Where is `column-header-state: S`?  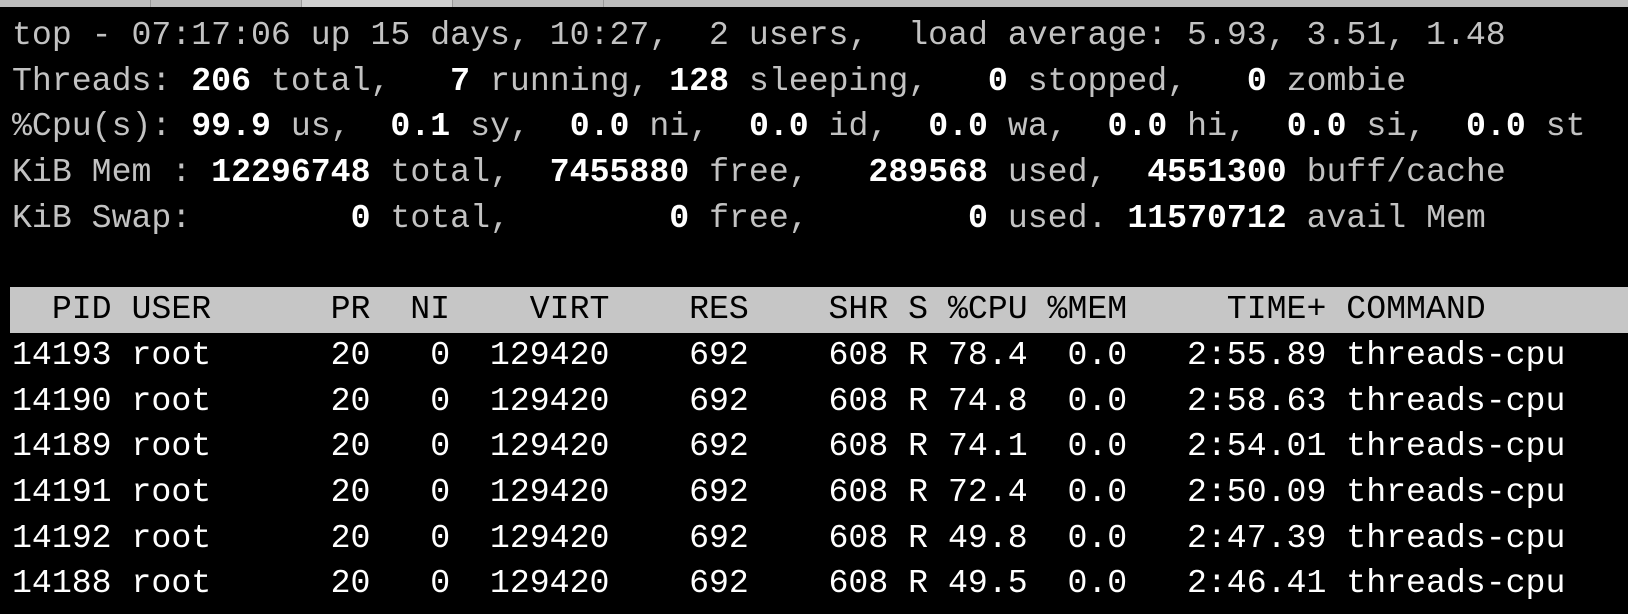
column-header-state: S is located at coordinates (918, 309).